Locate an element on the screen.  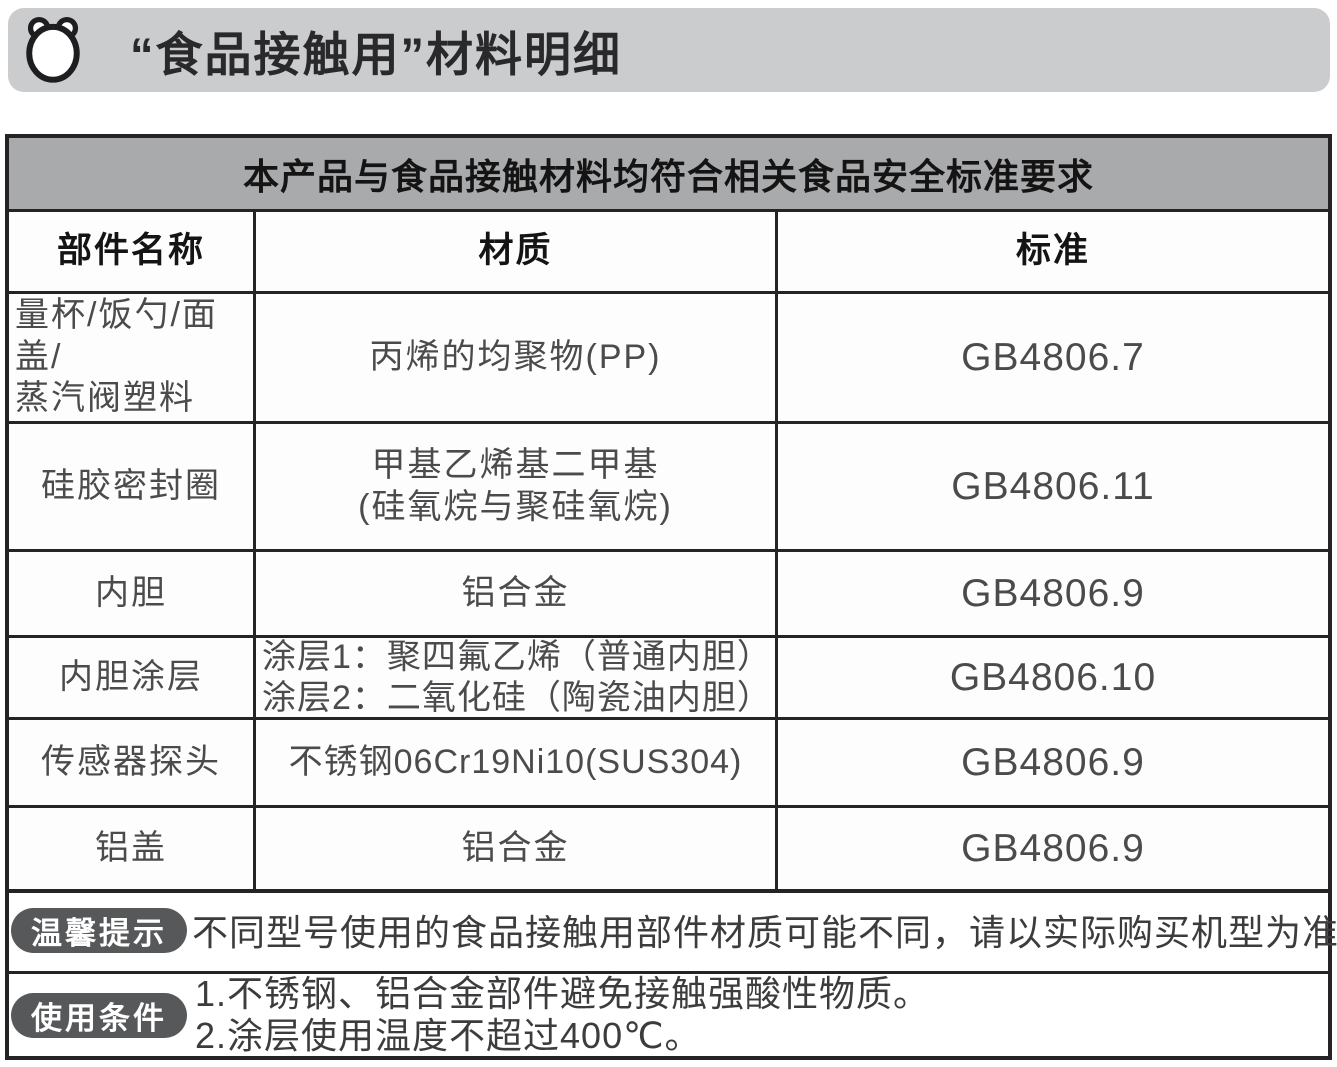
conditions-badge: 使用条件 is located at coordinates (99, 1015).